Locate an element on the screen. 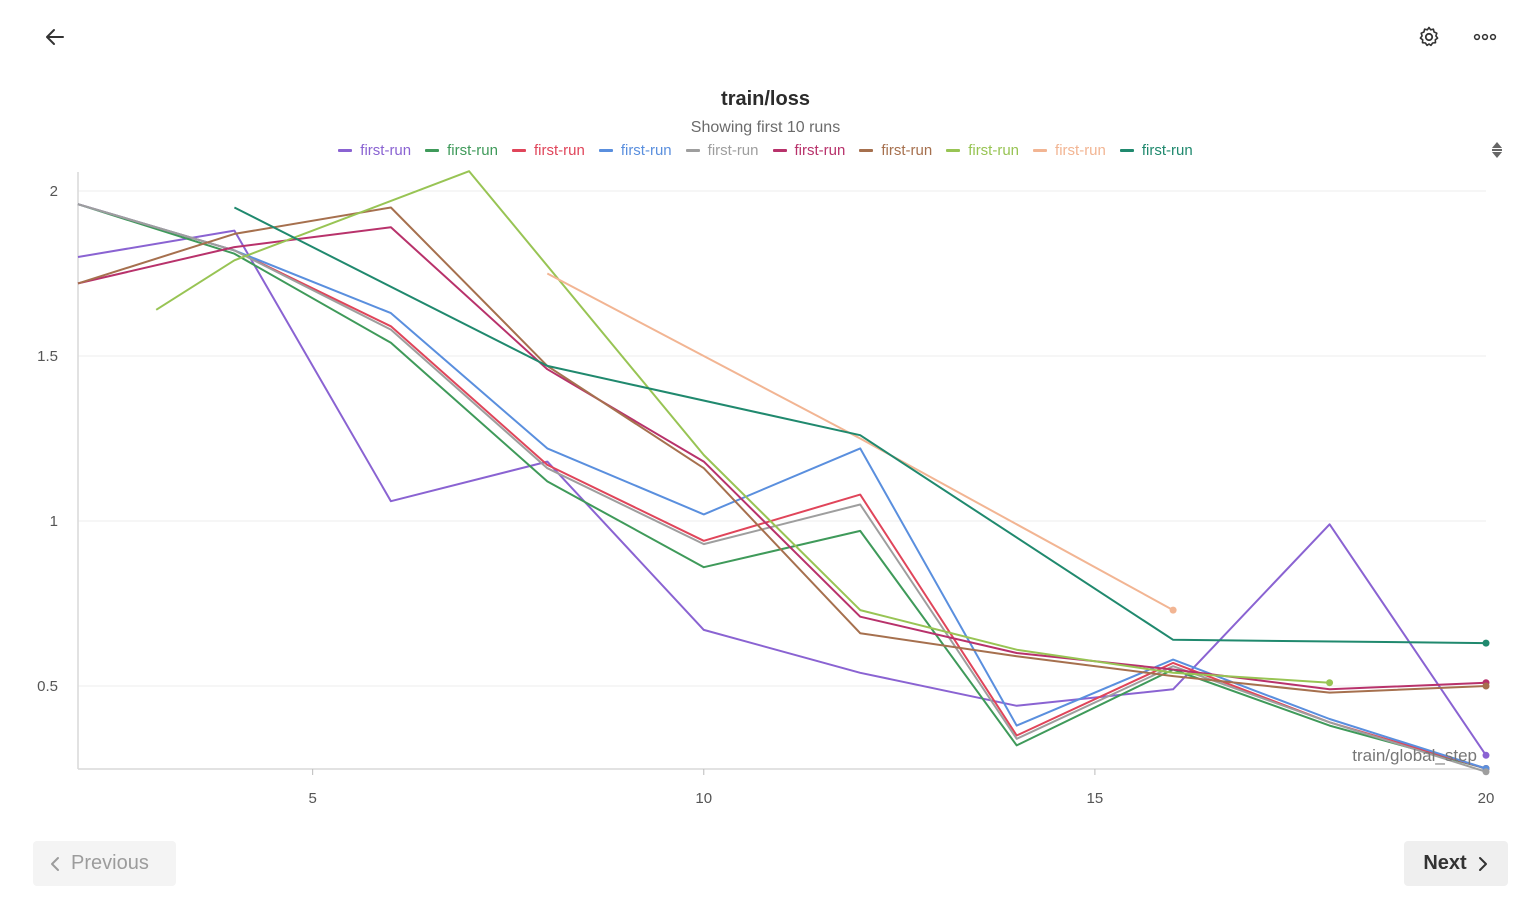  y-tick-label: 0.5 is located at coordinates (47, 686).